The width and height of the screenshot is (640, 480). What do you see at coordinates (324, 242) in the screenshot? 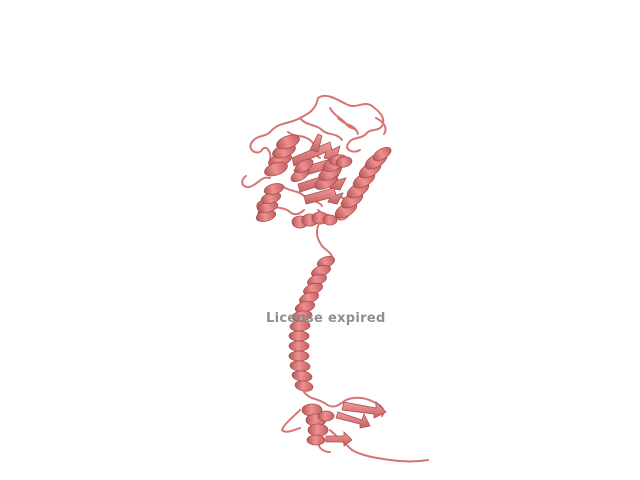
I see `linker-loop` at bounding box center [324, 242].